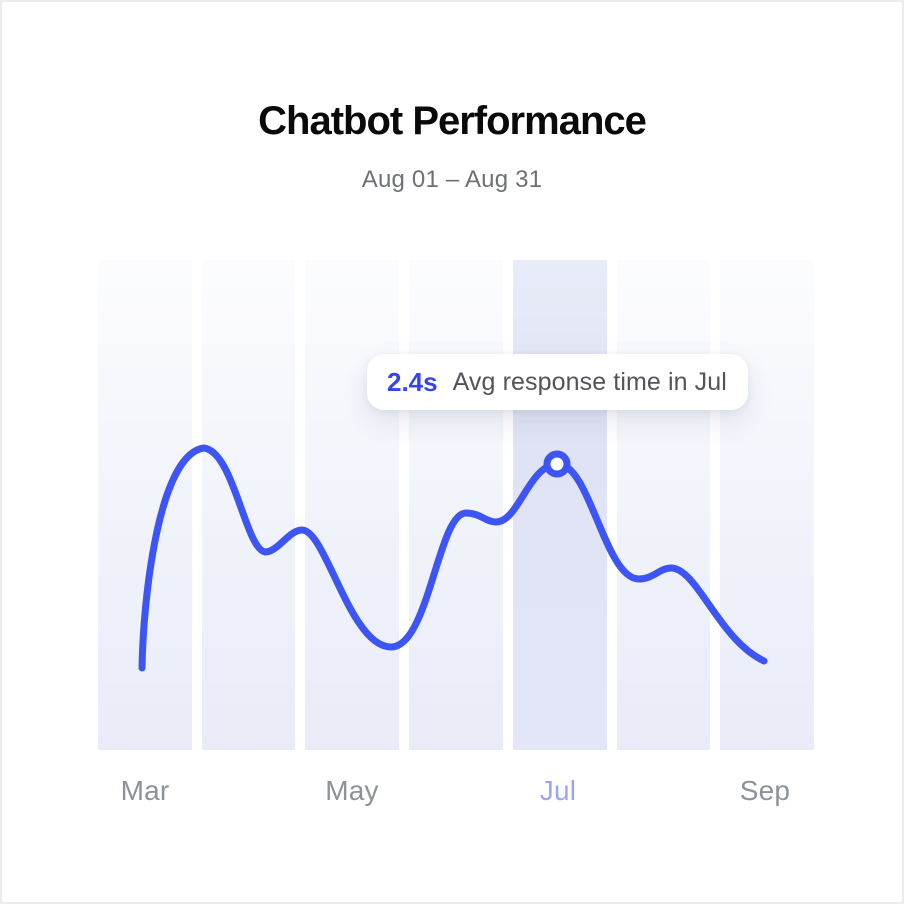 The image size is (904, 906). I want to click on month-band-jul-highlighted, so click(559, 505).